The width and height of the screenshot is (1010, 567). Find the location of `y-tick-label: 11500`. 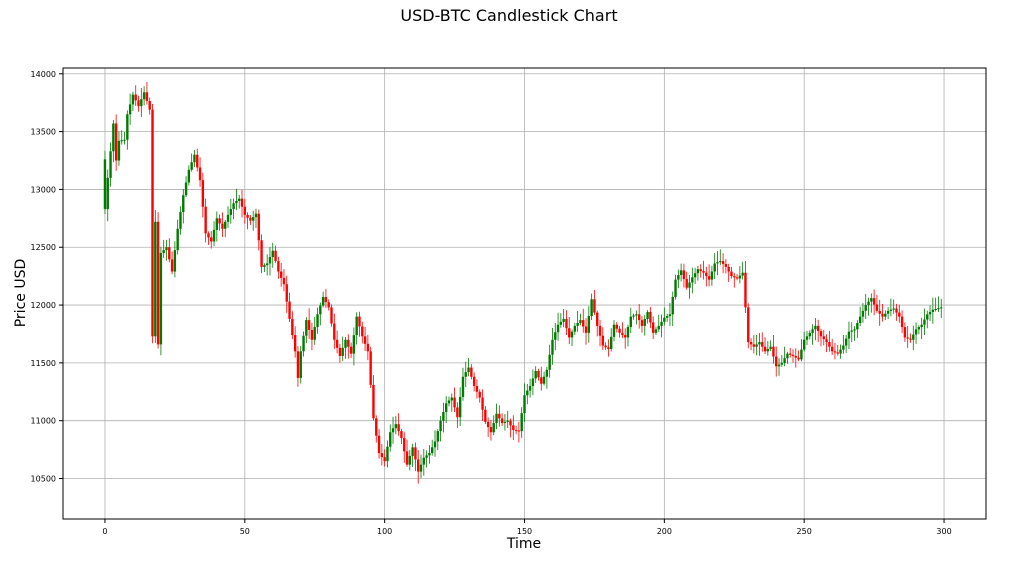

y-tick-label: 11500 is located at coordinates (43, 363).